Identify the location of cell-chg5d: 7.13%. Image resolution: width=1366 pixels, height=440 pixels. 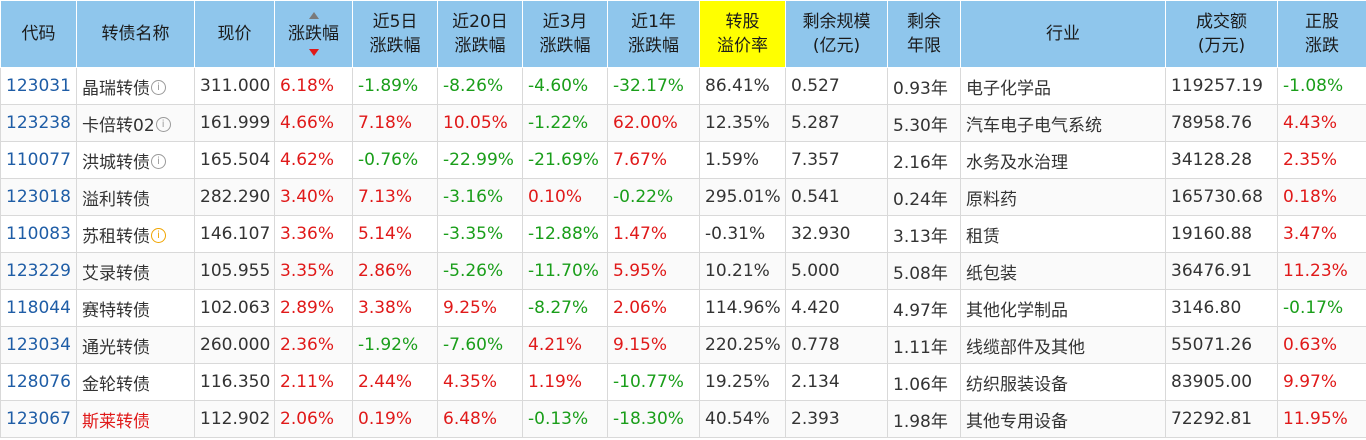
(395, 197).